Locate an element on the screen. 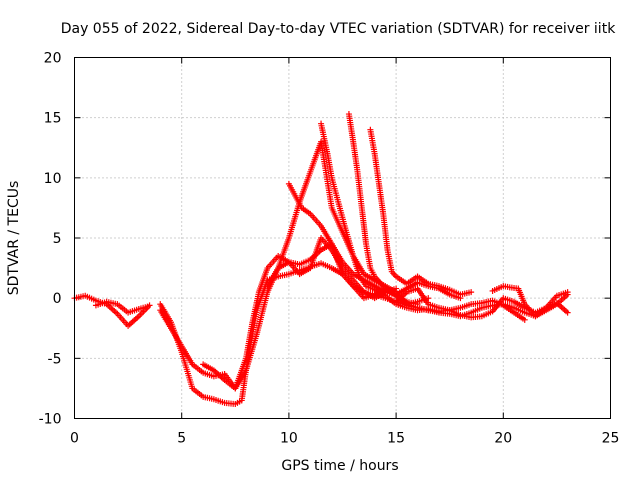  series-track-b is located at coordinates (121, 307).